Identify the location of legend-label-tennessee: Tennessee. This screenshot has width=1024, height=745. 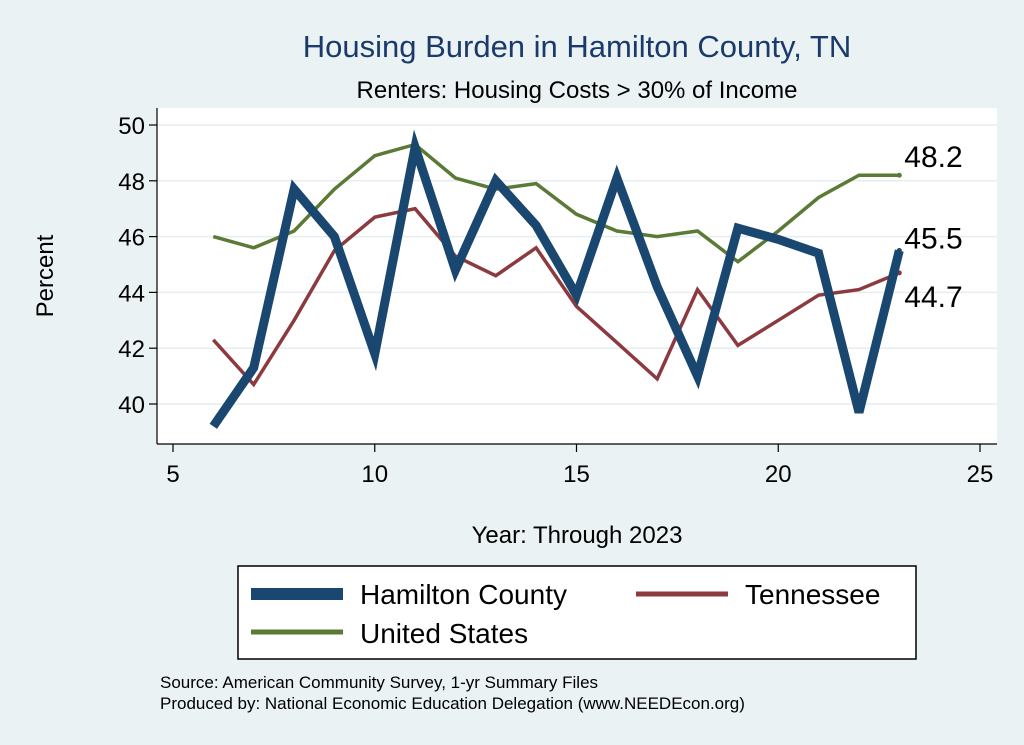
(812, 594).